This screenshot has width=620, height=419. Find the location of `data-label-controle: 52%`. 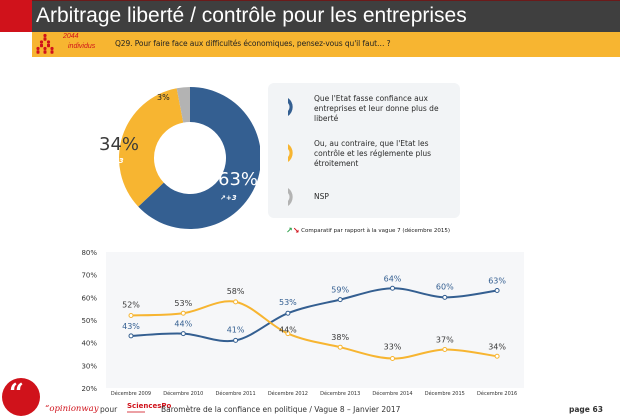

data-label-controle: 52% is located at coordinates (131, 304).